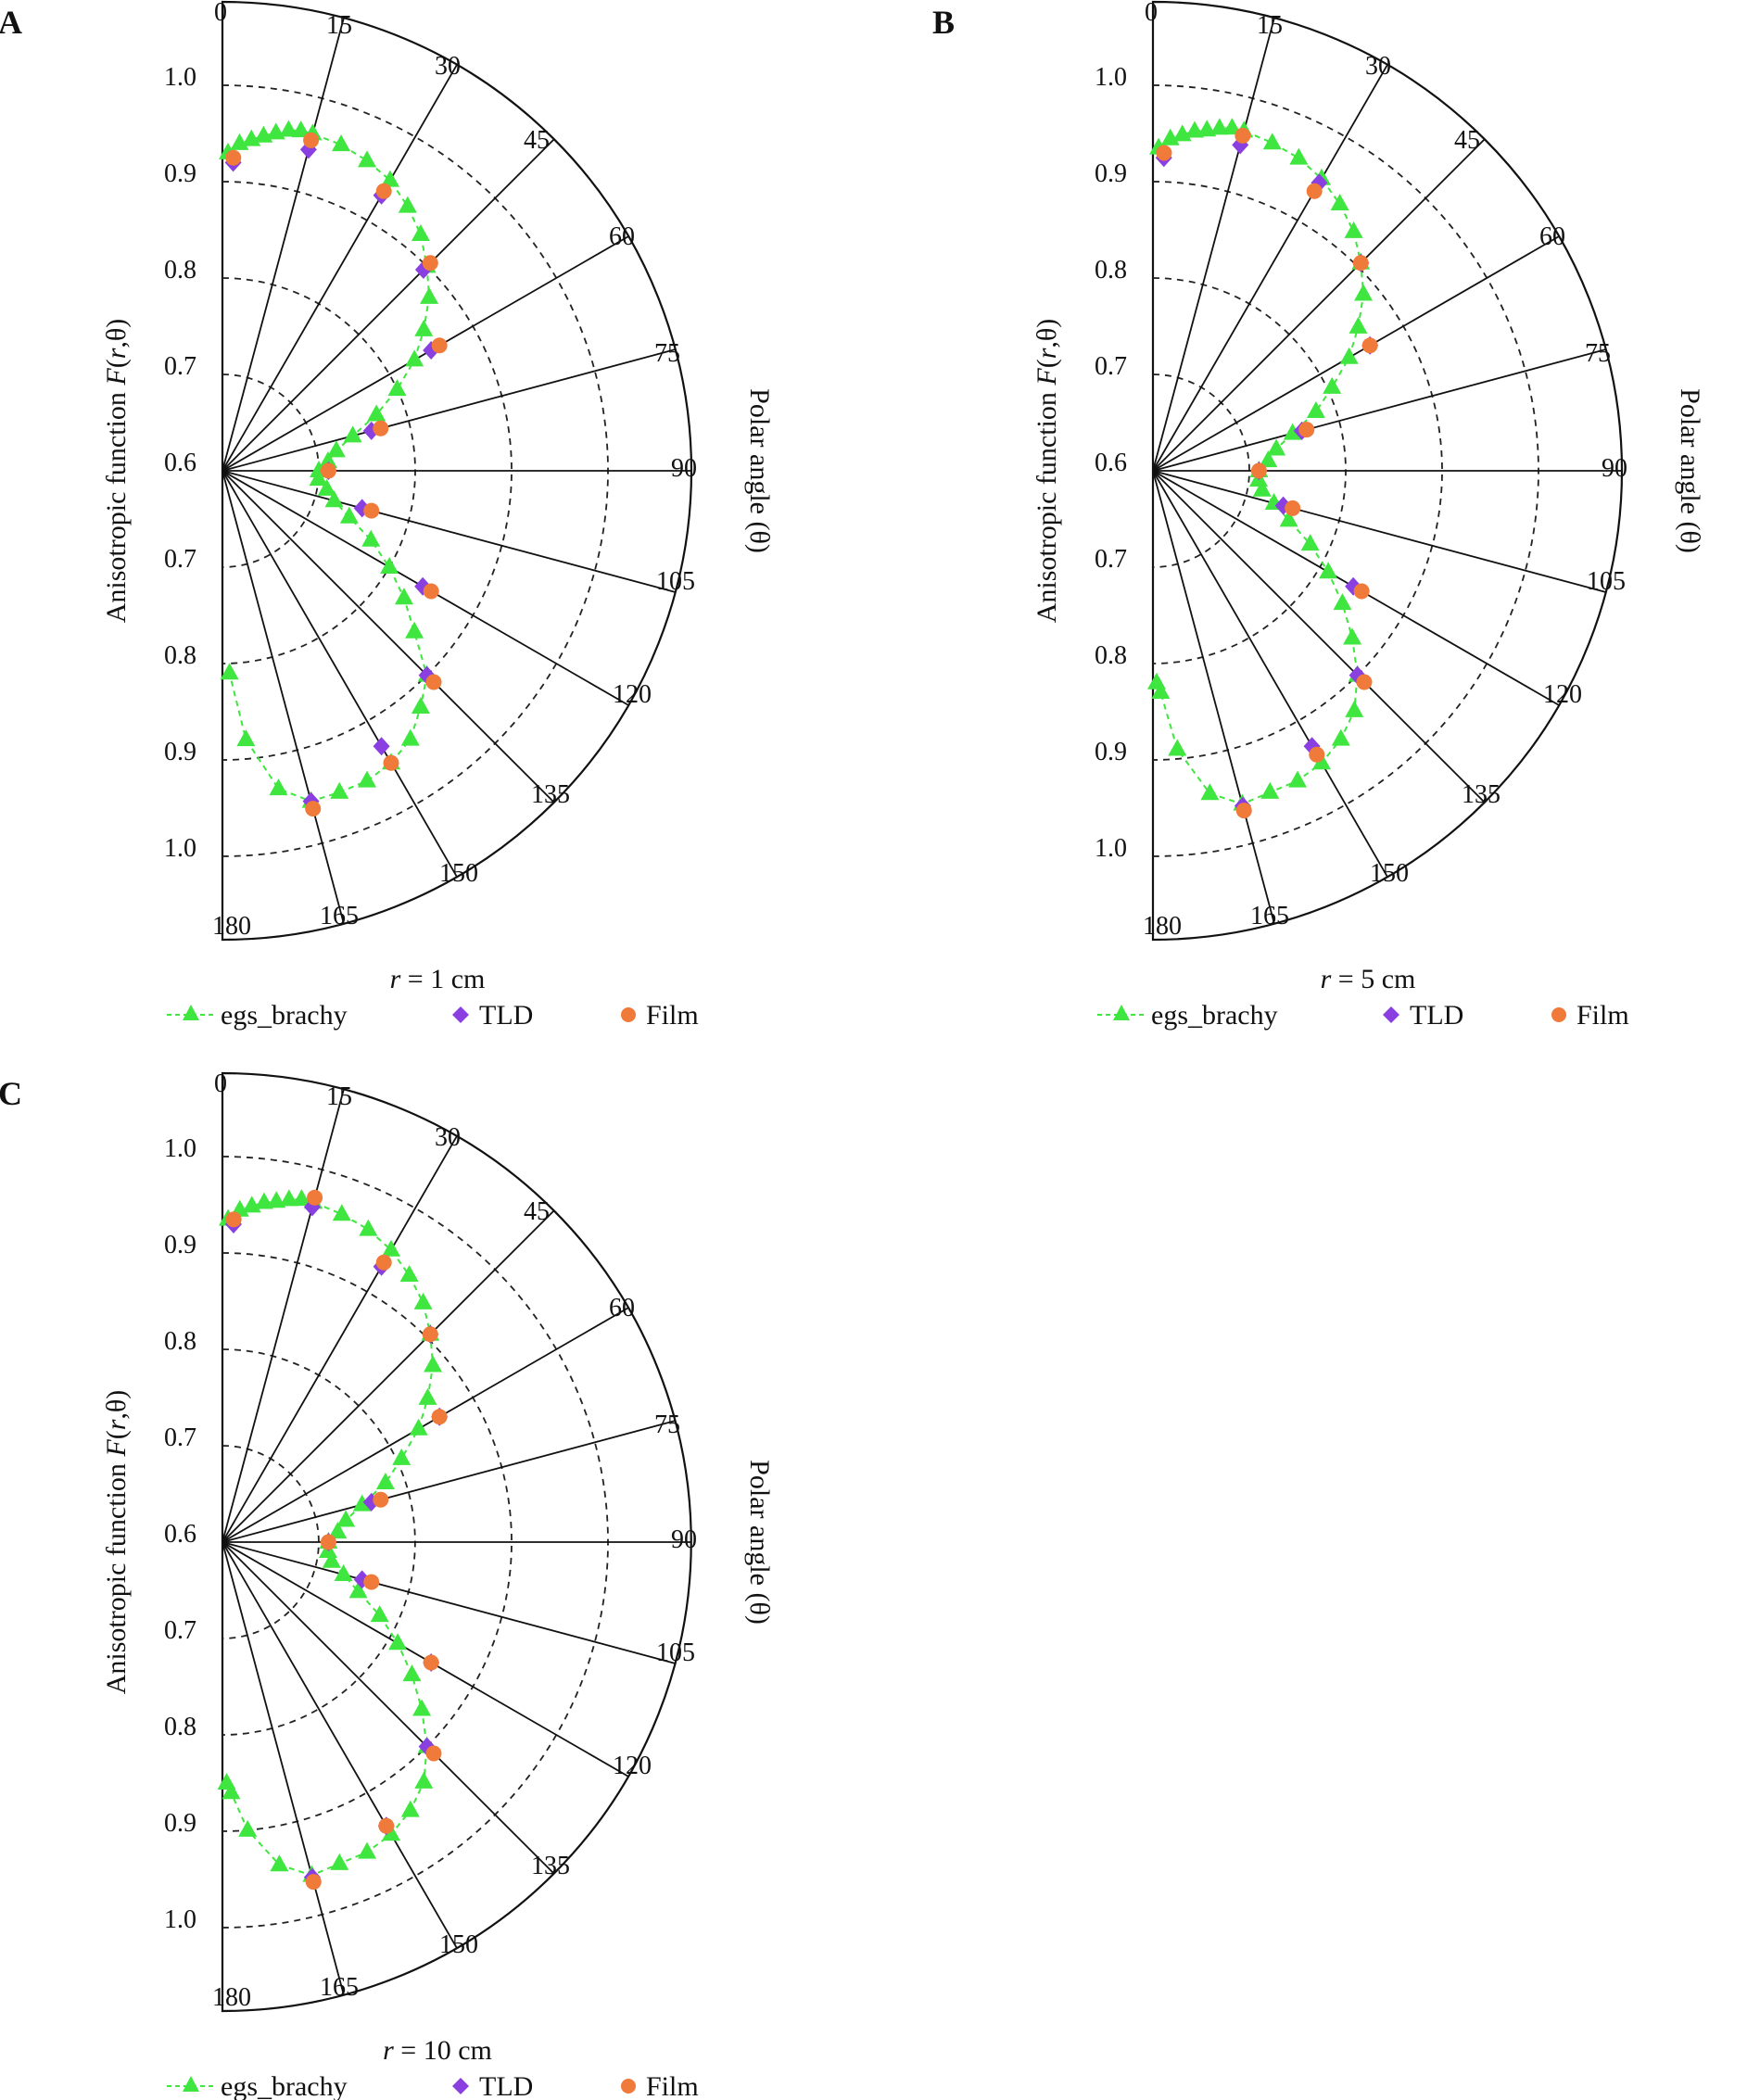  Describe the element at coordinates (1481, 794) in the screenshot. I see `angle-tick-label: 135` at that location.